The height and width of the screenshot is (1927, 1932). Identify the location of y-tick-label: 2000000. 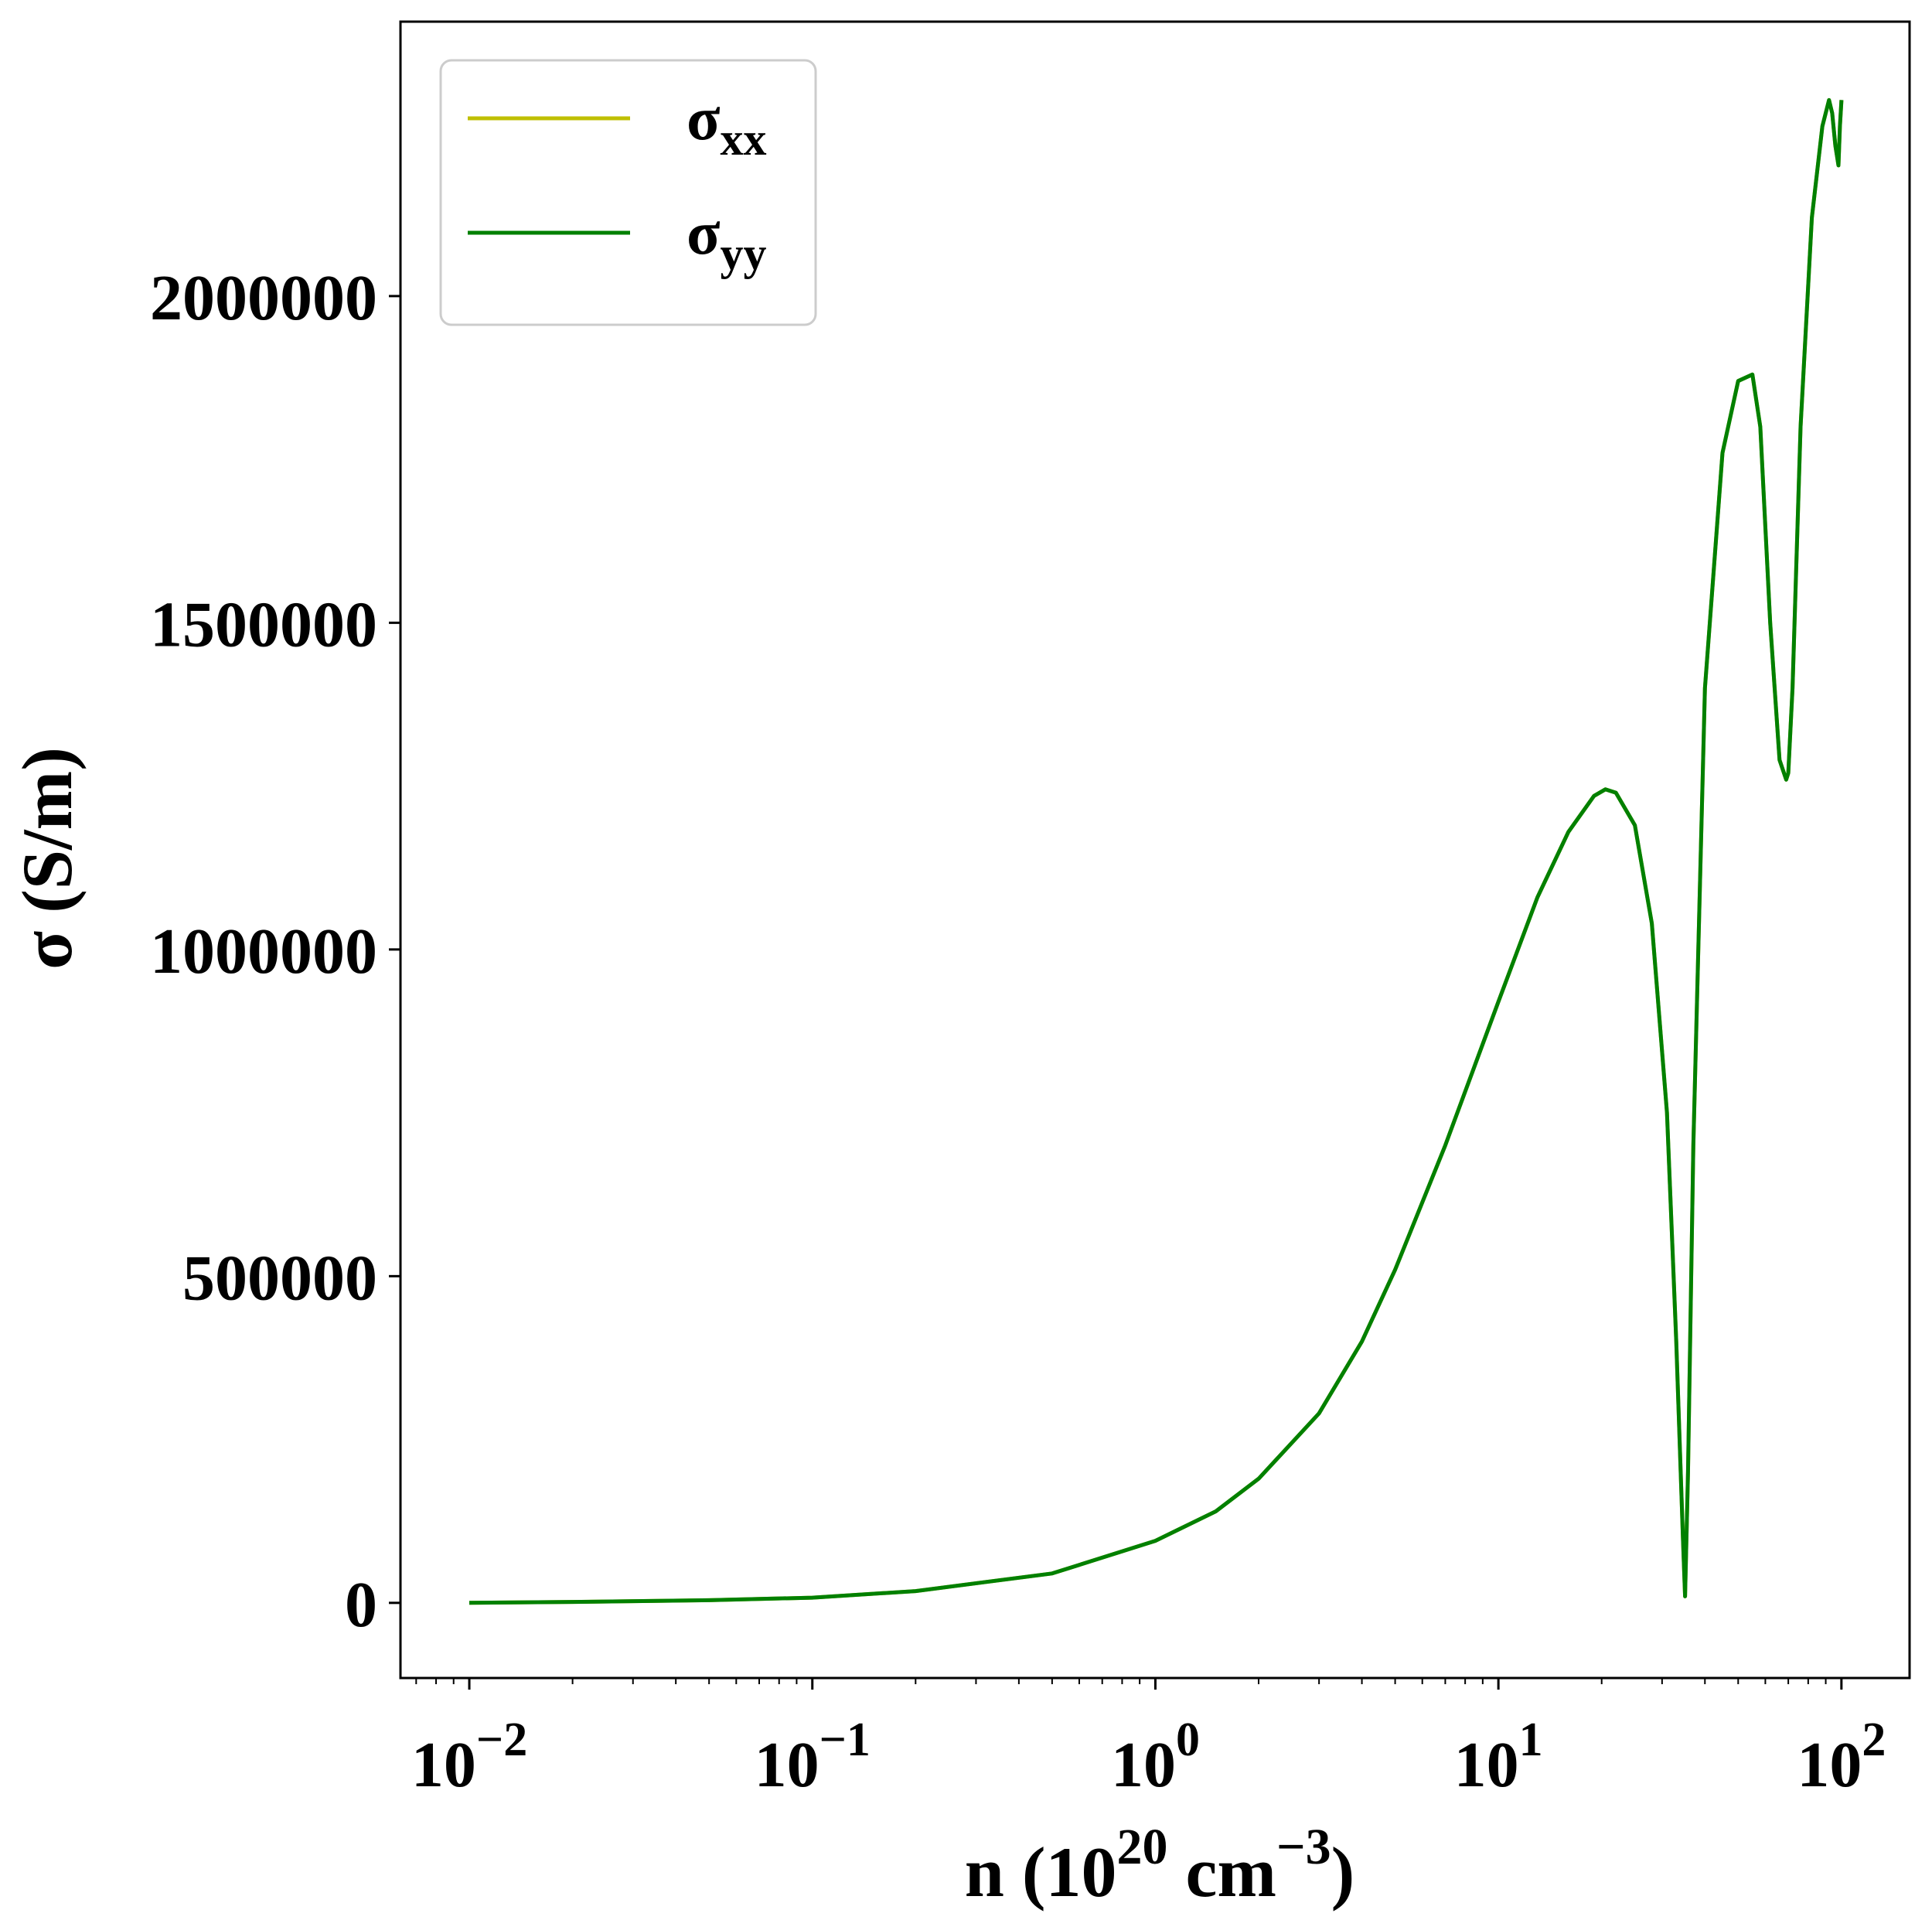
(263, 298).